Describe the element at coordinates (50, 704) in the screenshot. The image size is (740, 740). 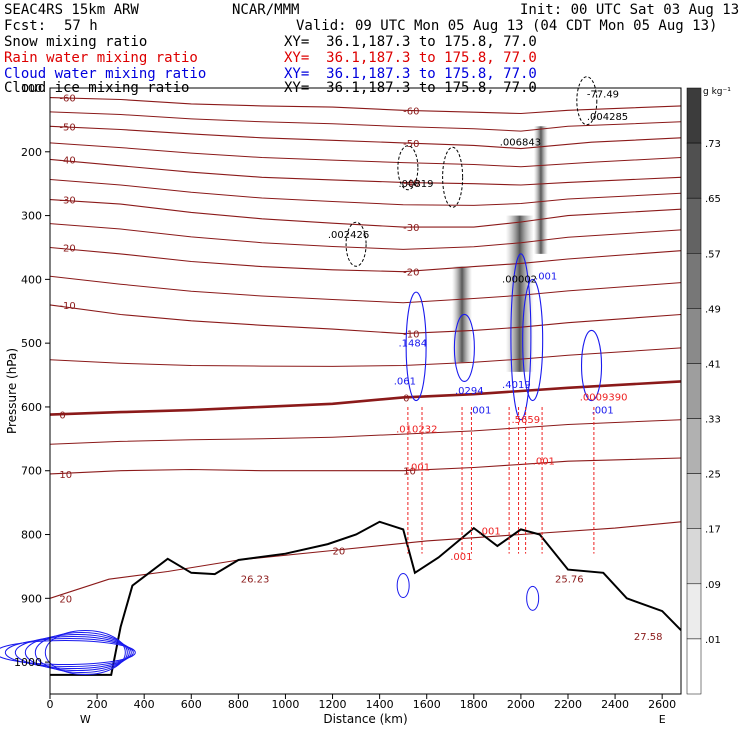
I see `x-tick-label: 0` at that location.